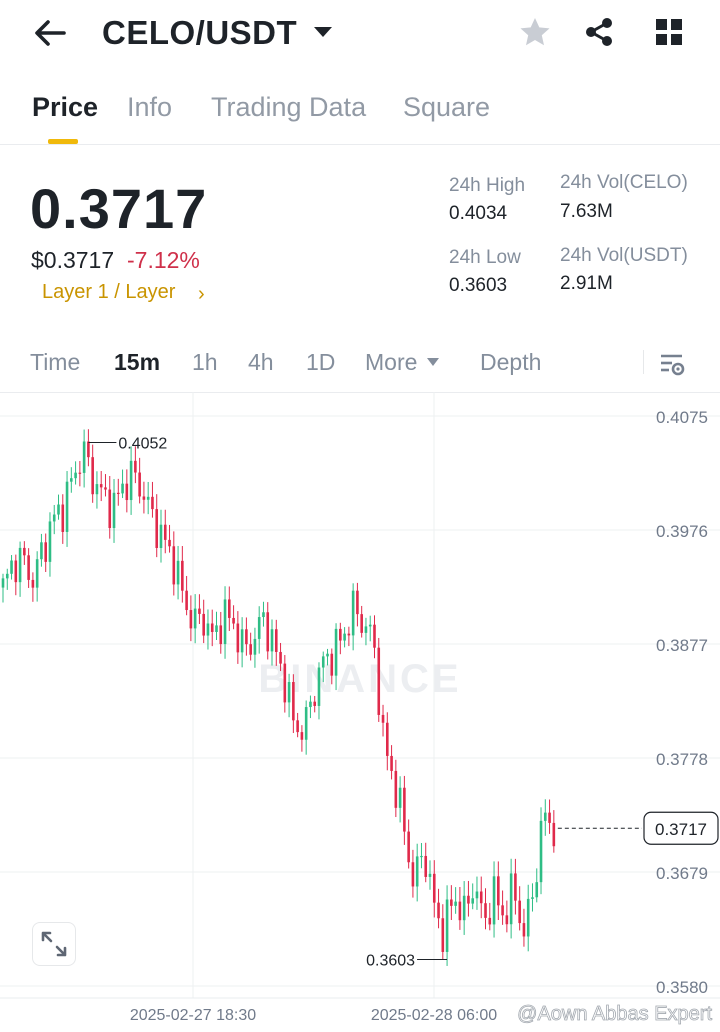  I want to click on tab-price: Price, so click(65, 107).